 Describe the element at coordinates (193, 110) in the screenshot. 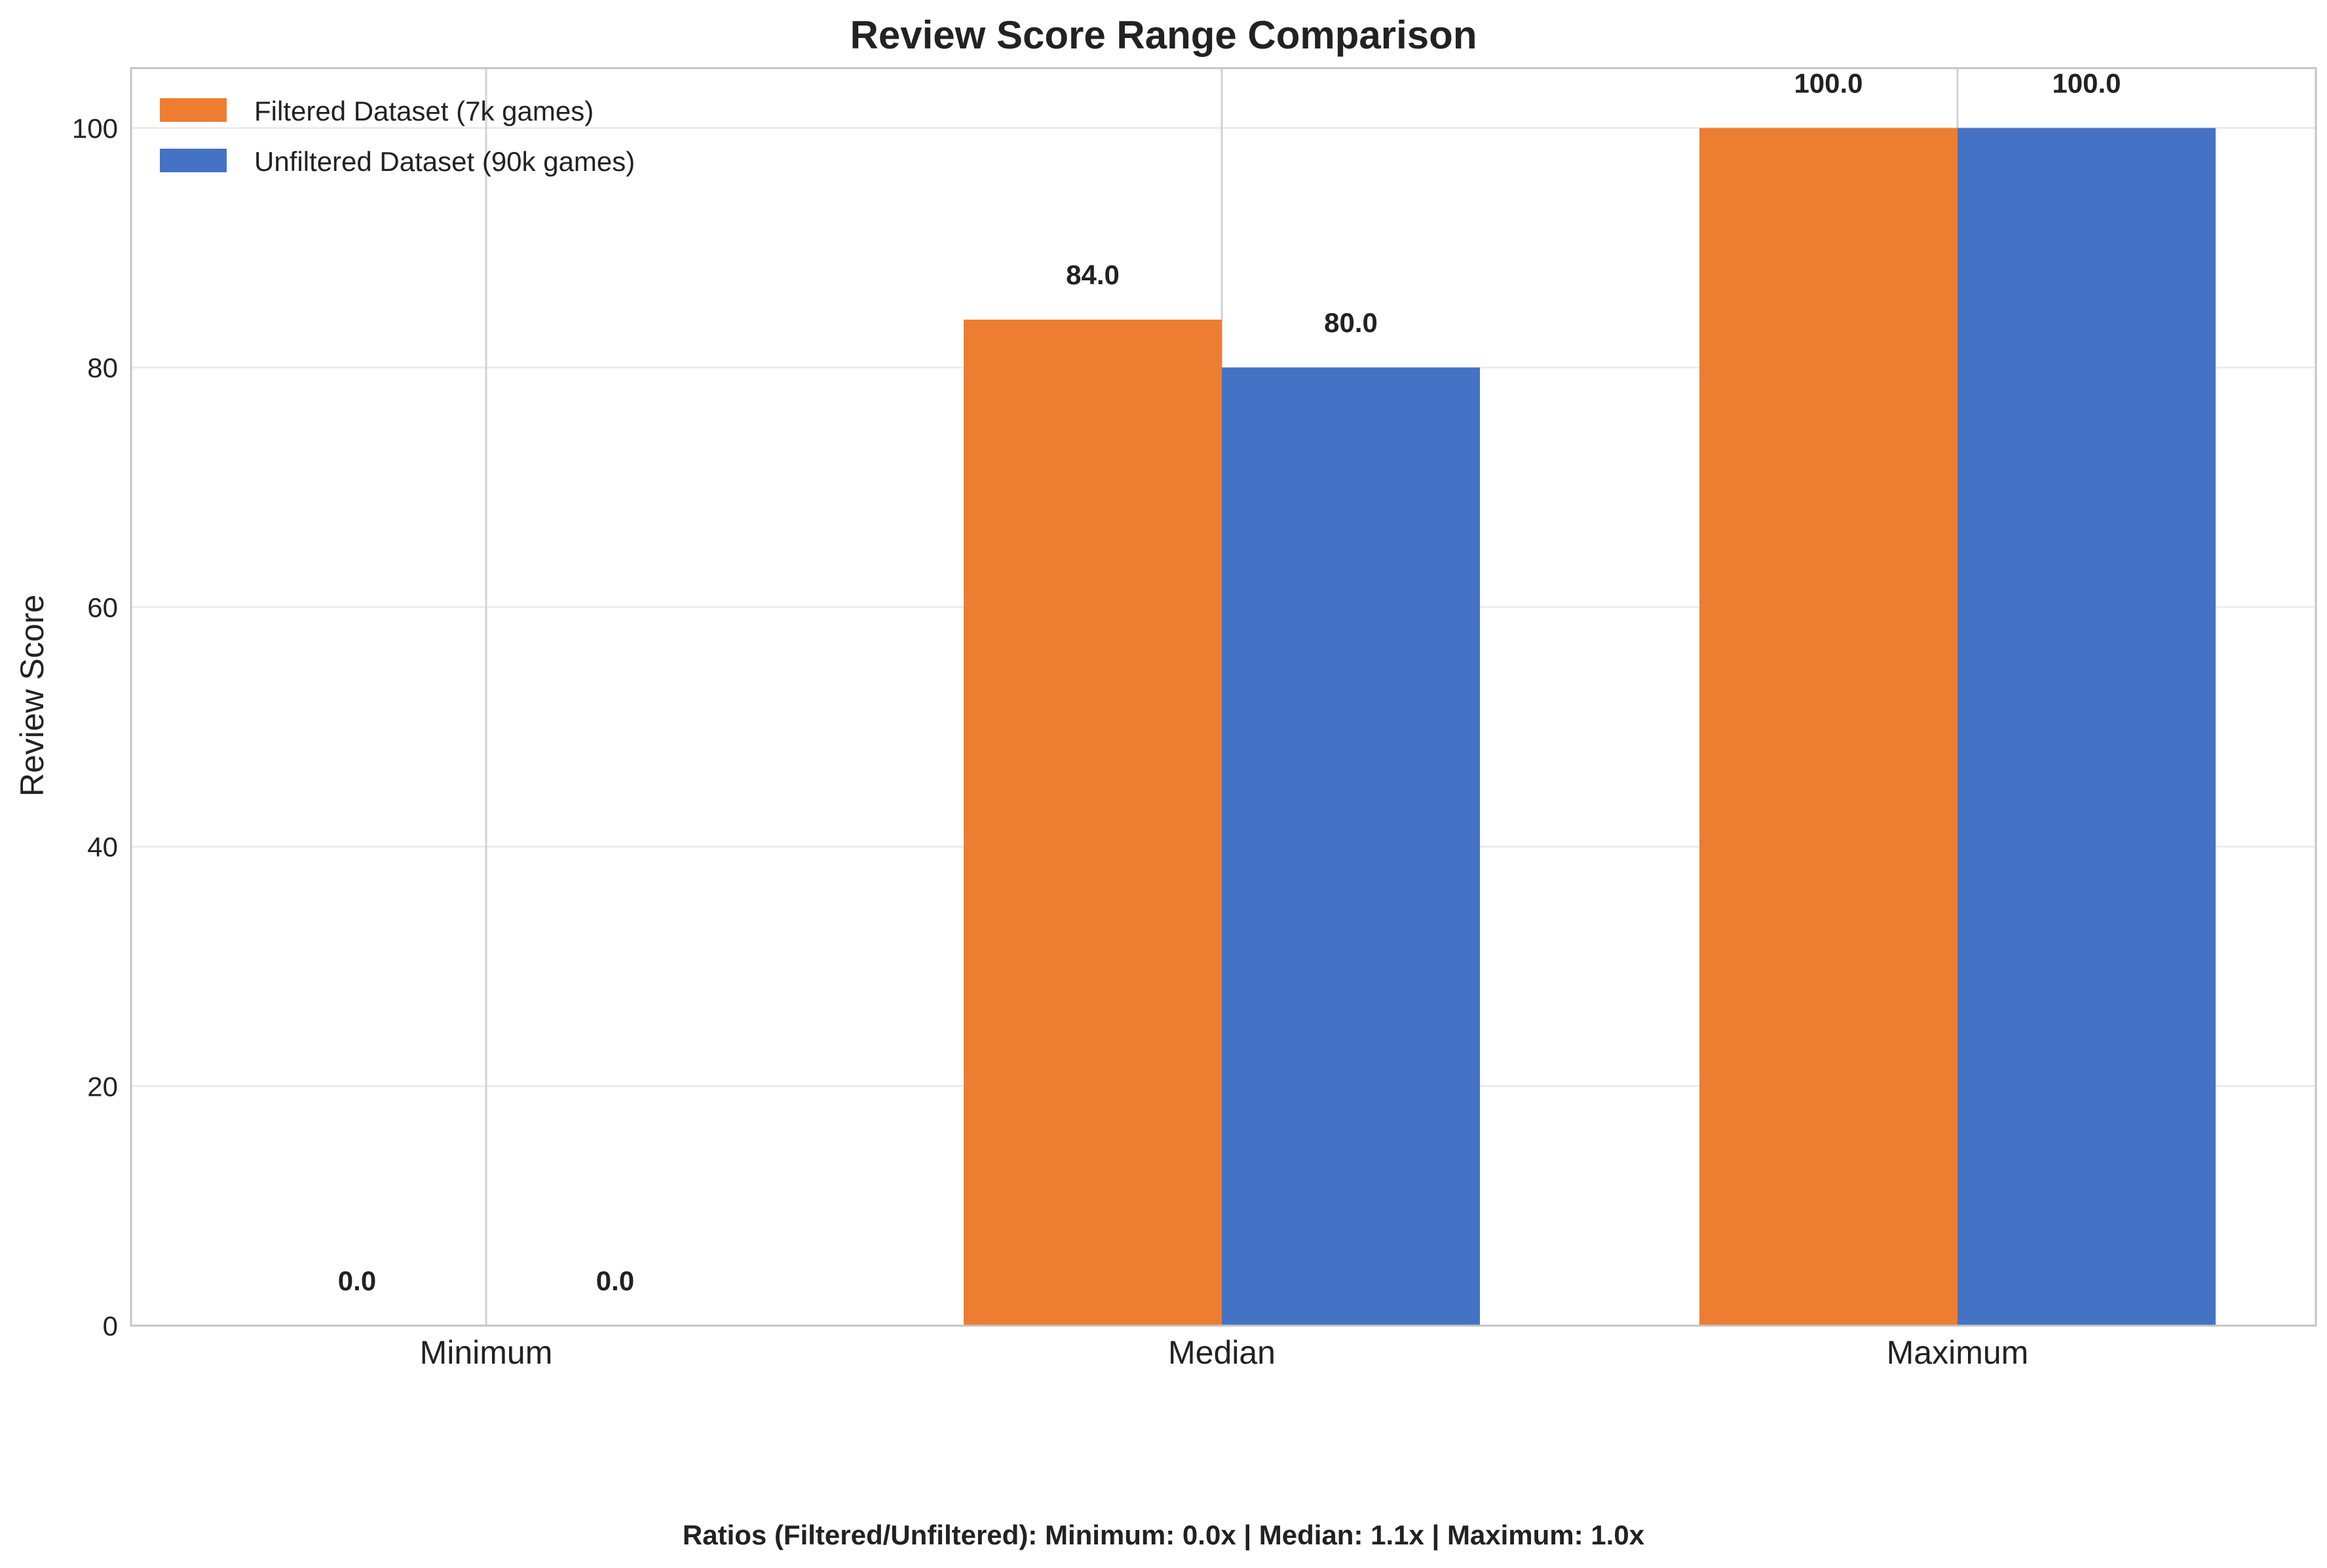

I see `legend-swatch-filtered` at that location.